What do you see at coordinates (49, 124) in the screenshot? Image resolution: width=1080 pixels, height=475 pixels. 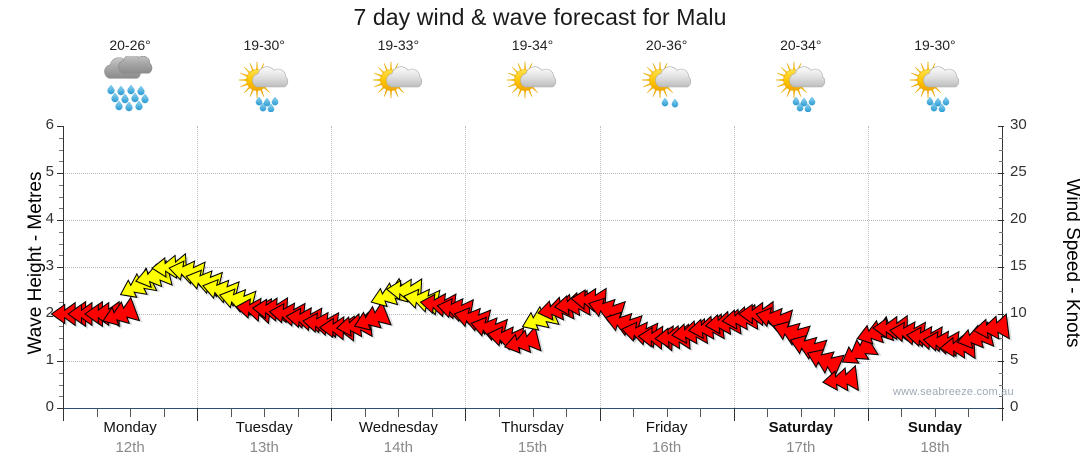 I see `left-axis-tick-label: 6` at bounding box center [49, 124].